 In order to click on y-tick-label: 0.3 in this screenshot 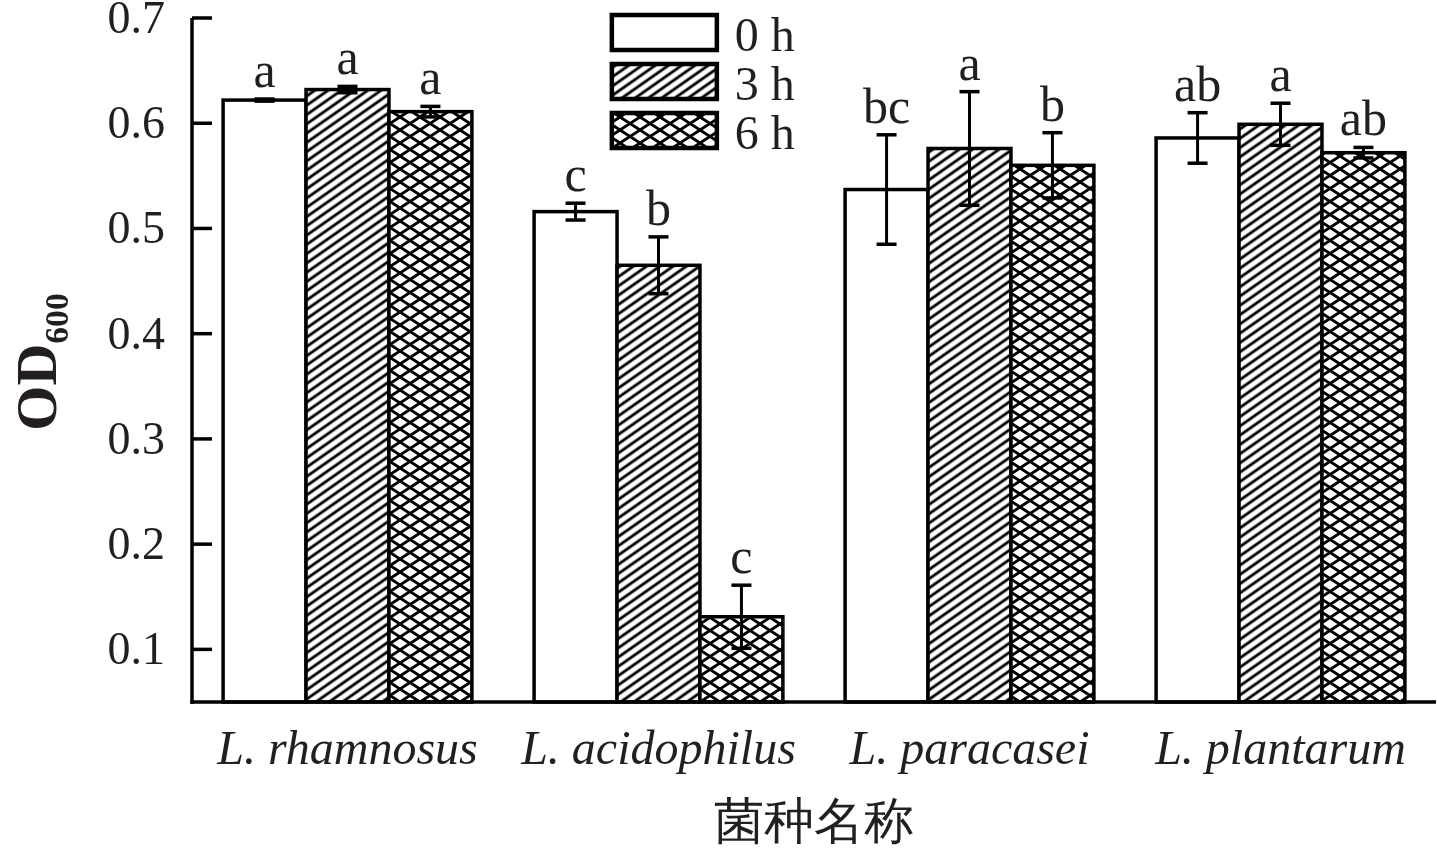, I will do `click(136, 438)`.